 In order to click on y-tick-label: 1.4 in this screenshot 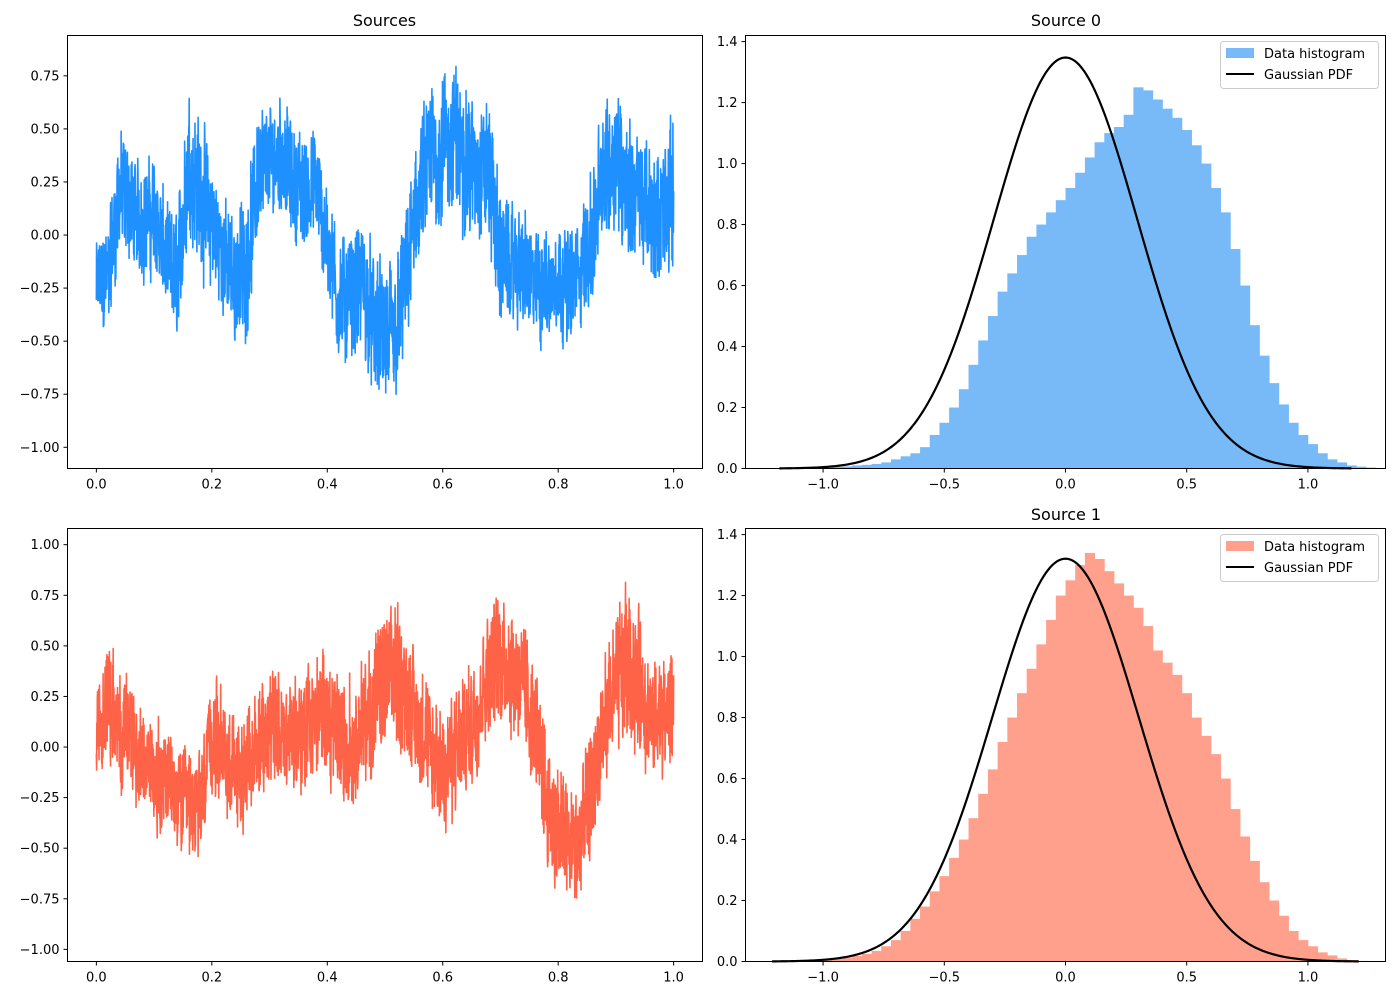, I will do `click(727, 42)`.